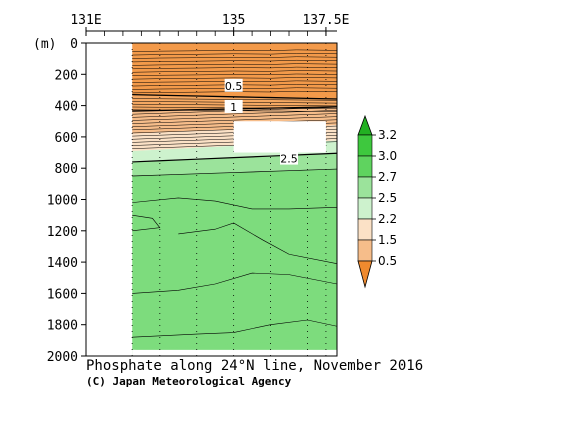 The width and height of the screenshot is (570, 423). I want to click on y-tick-label: 1800, so click(62, 326).